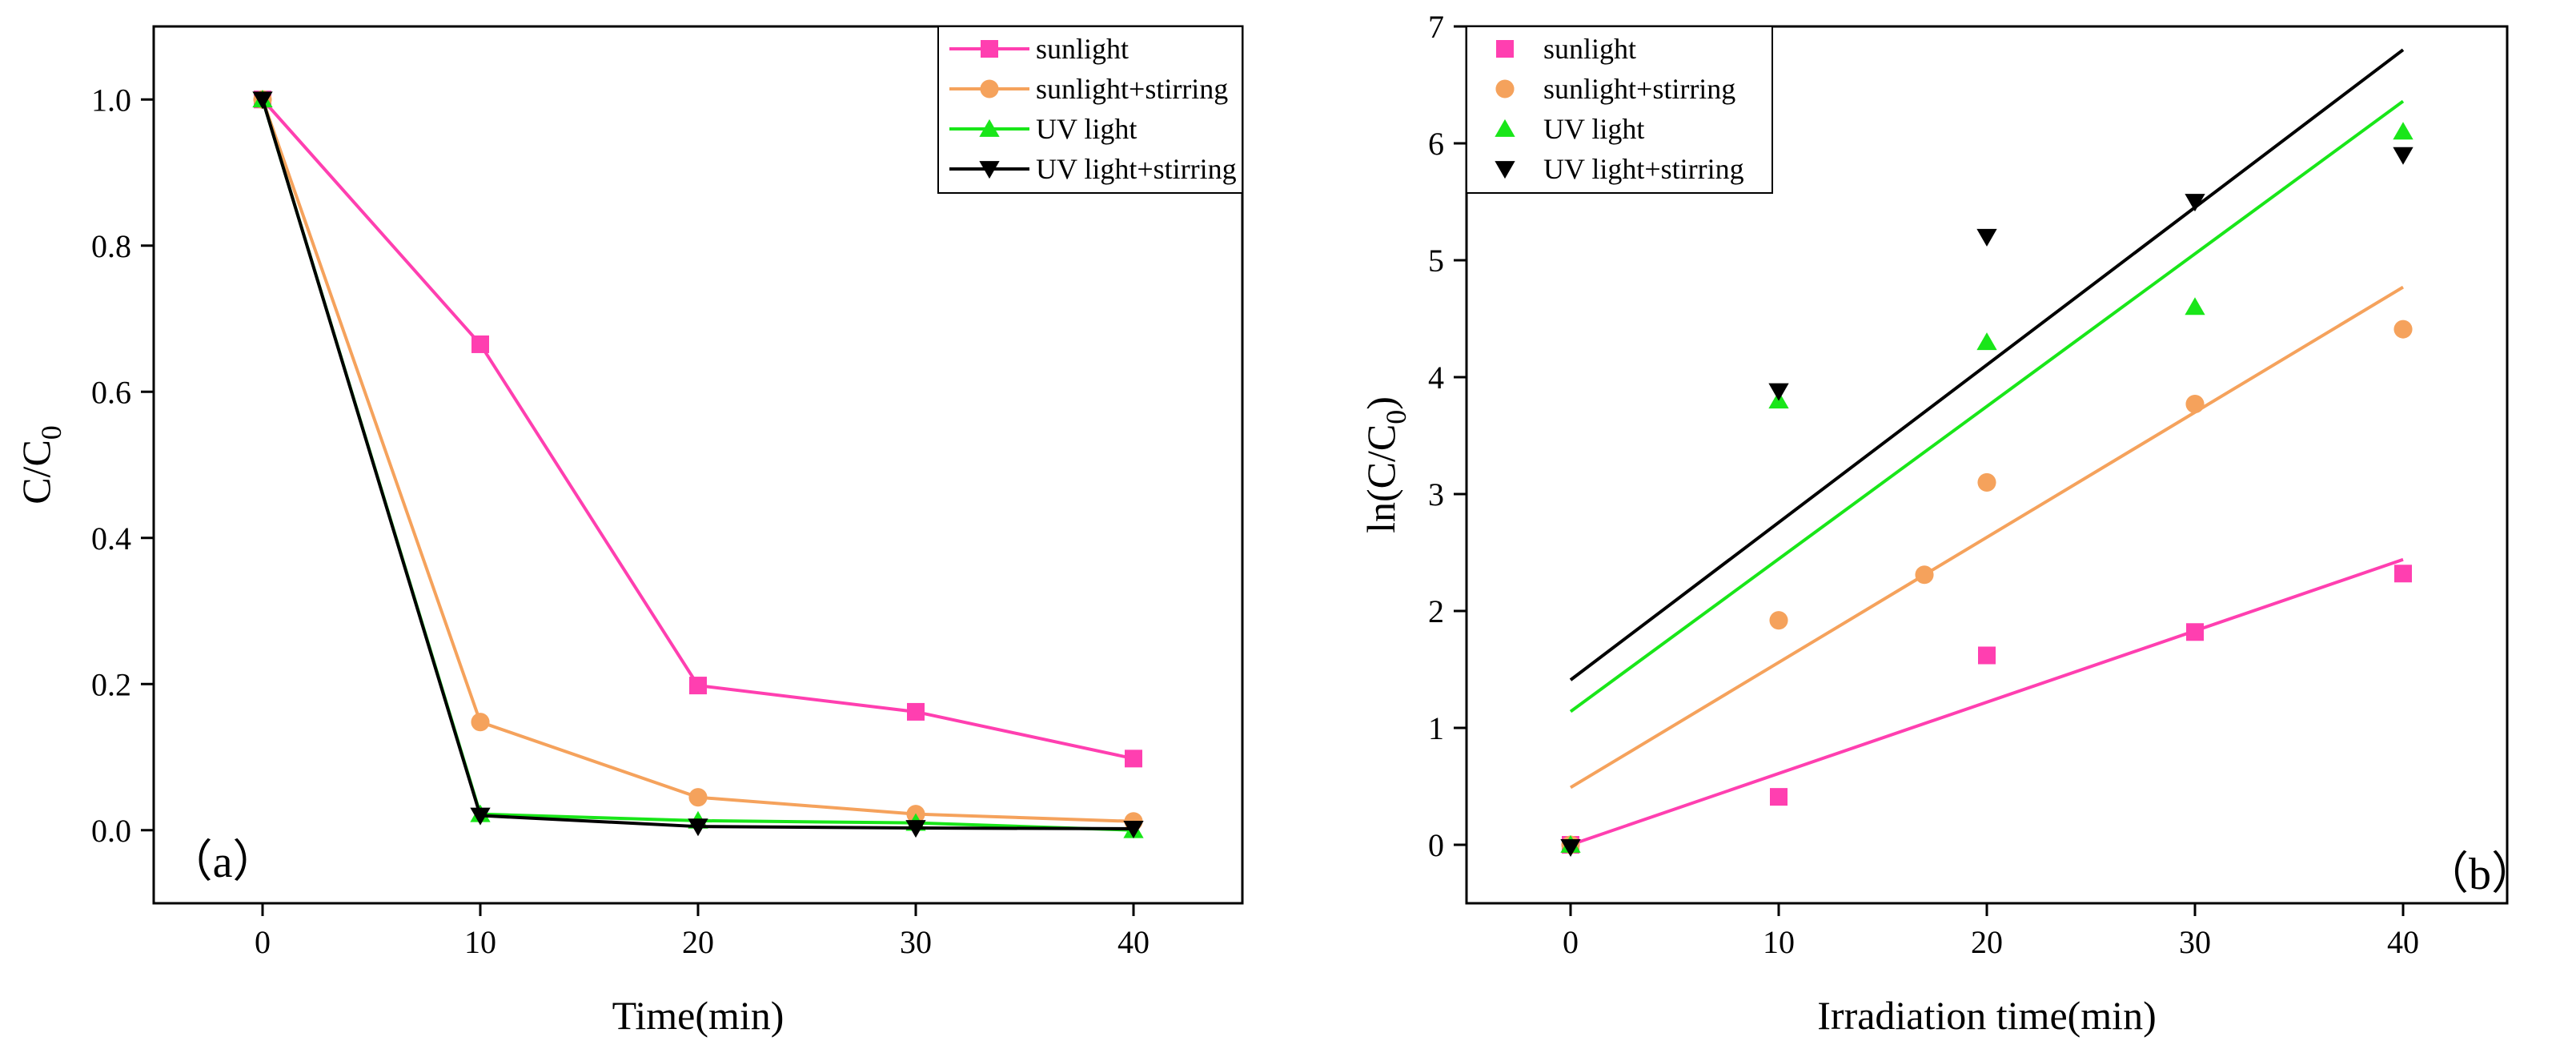 The width and height of the screenshot is (2576, 1053). What do you see at coordinates (111, 831) in the screenshot?
I see `y-tick-label: 0.0` at bounding box center [111, 831].